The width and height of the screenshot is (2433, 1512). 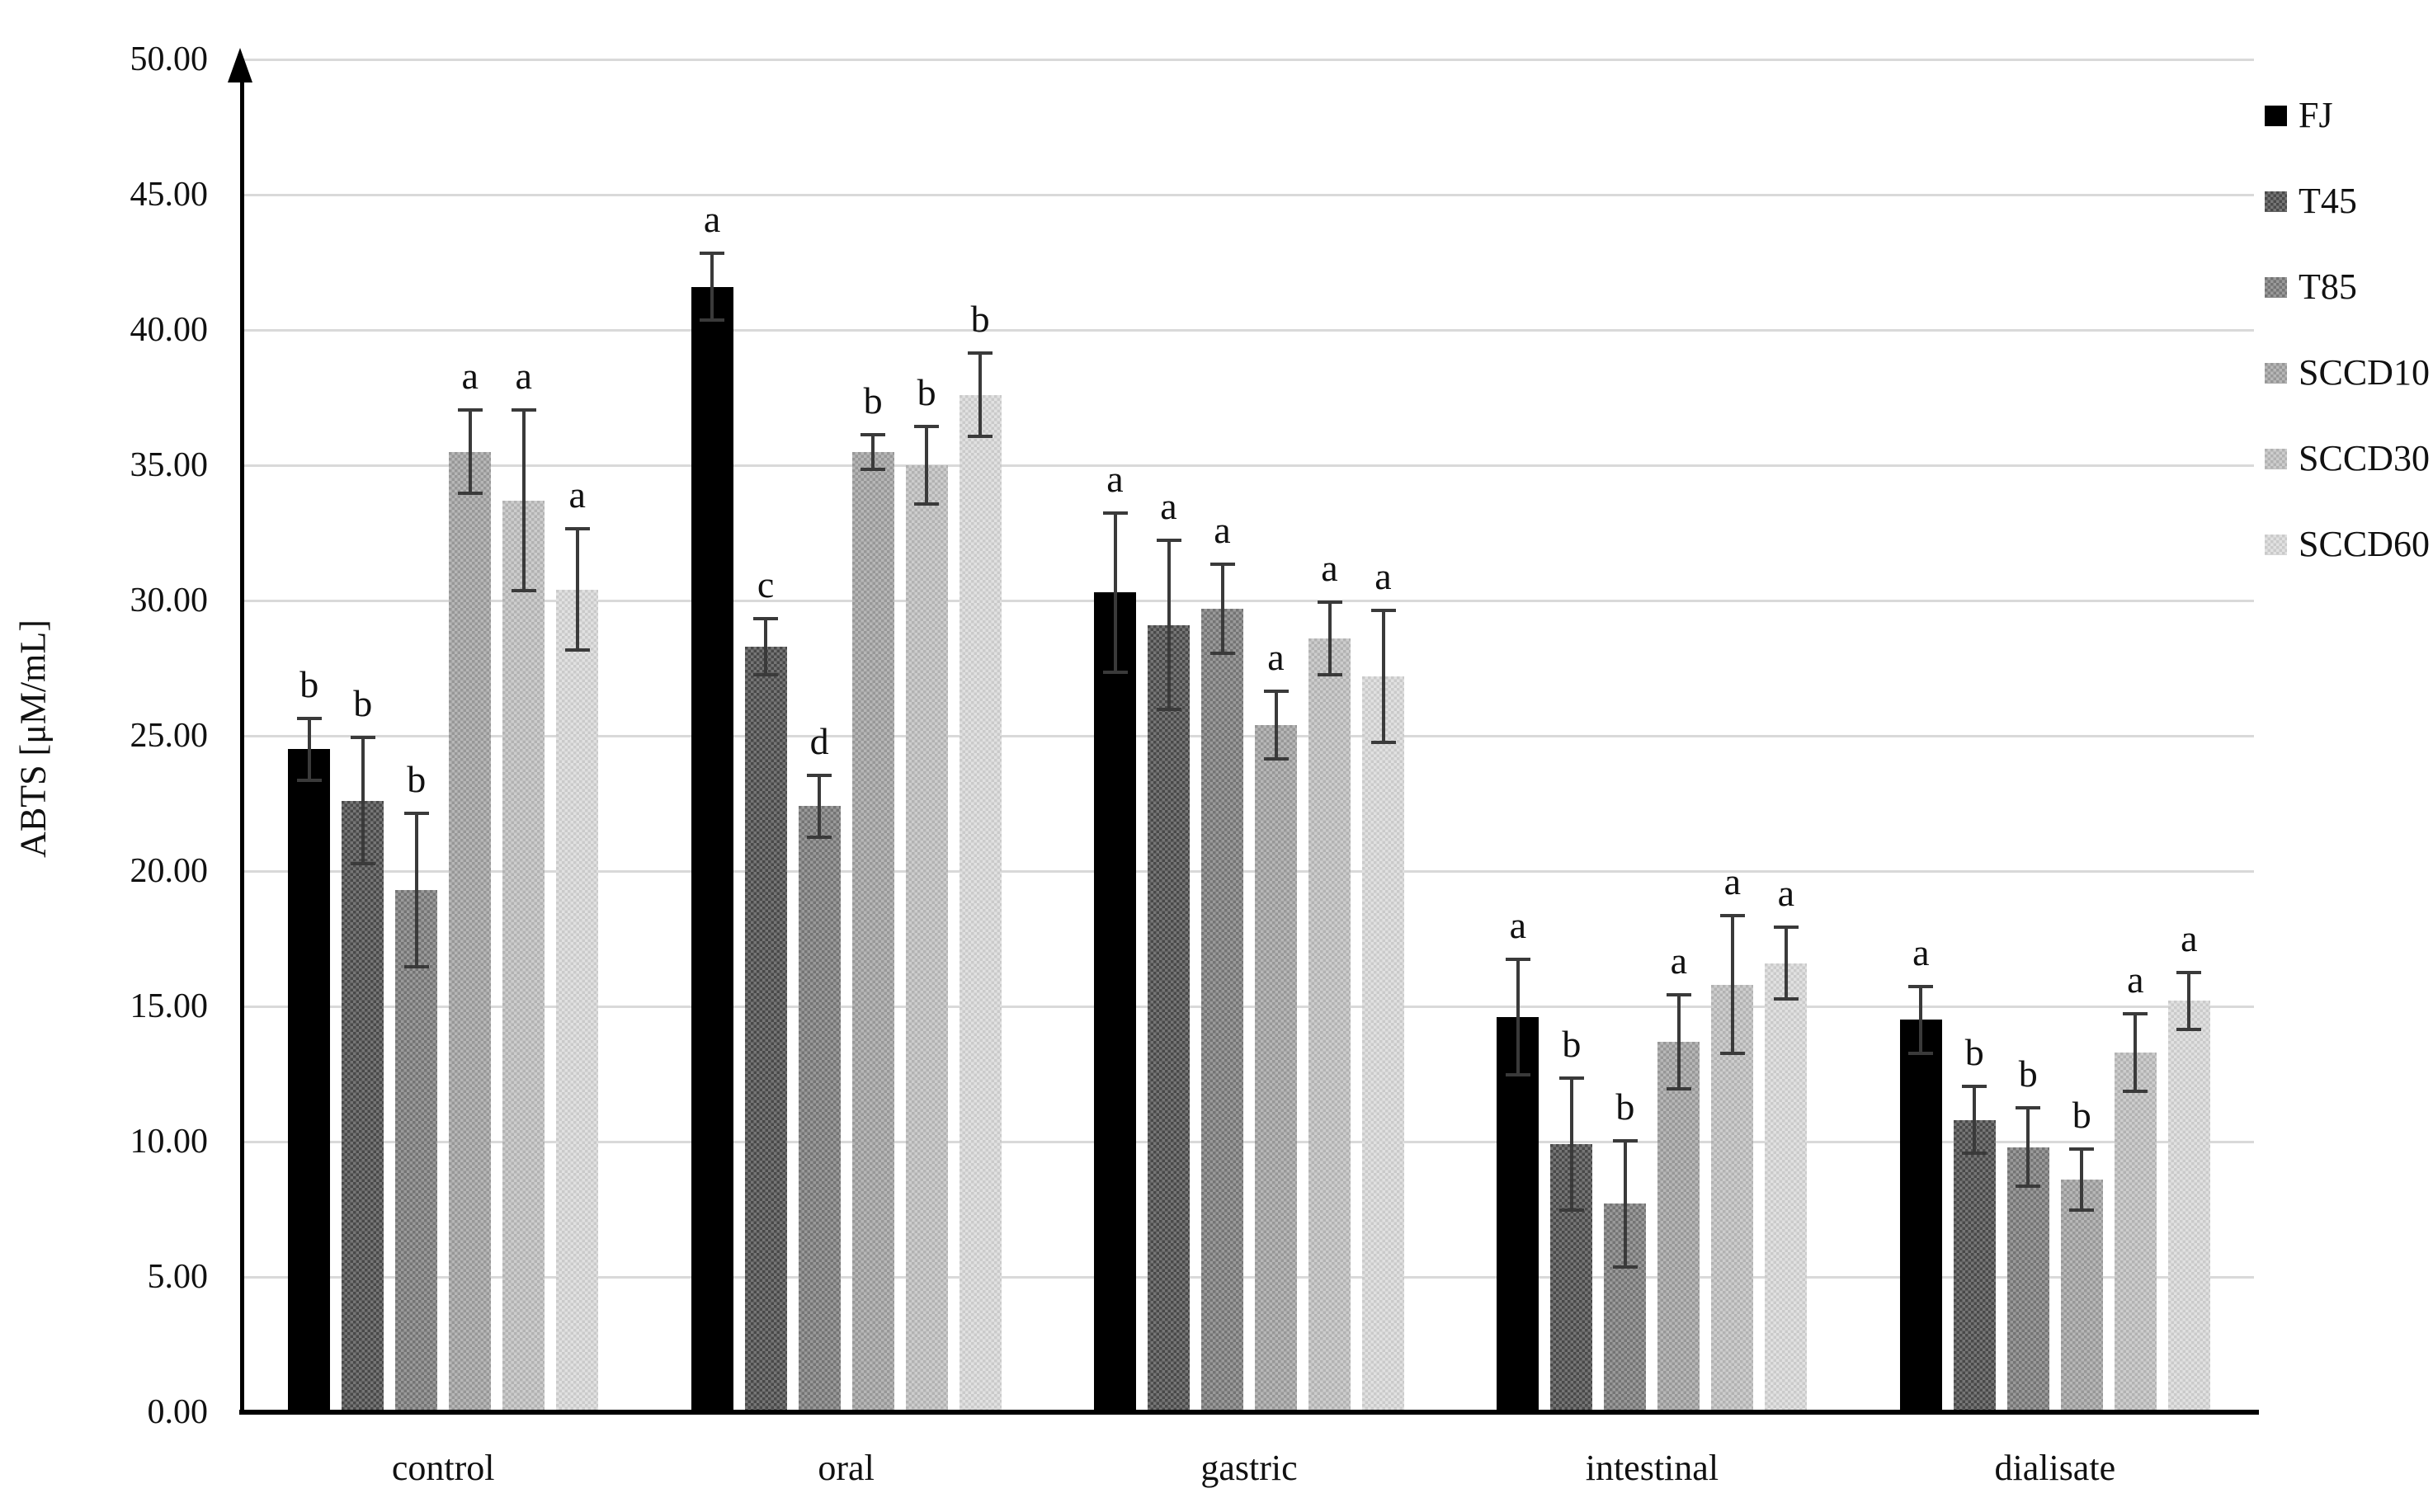 I want to click on bar-FJ-dialisate, so click(x=1920, y=1216).